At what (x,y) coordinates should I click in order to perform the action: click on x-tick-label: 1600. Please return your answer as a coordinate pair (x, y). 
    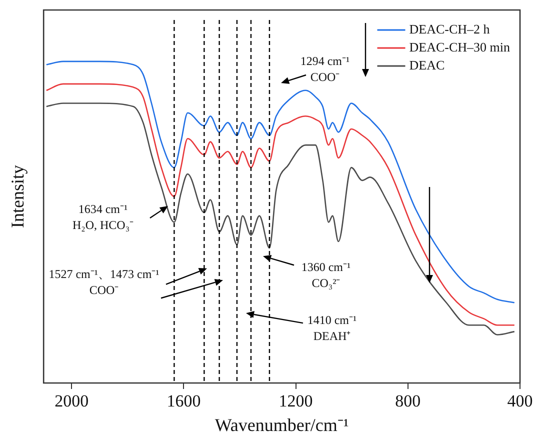
    Looking at the image, I should click on (183, 401).